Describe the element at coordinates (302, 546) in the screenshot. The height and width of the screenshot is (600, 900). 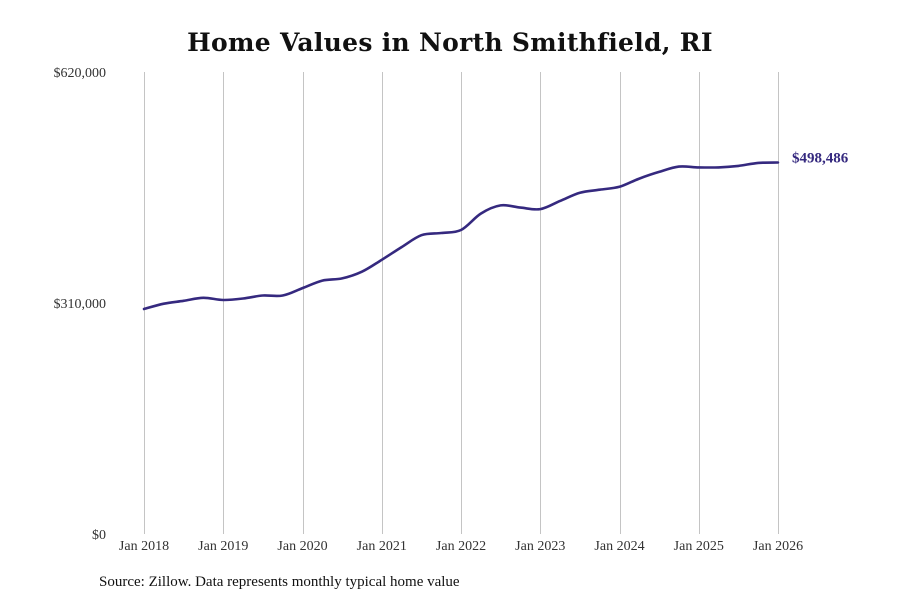
I see `x-tick-label: Jan 2020` at that location.